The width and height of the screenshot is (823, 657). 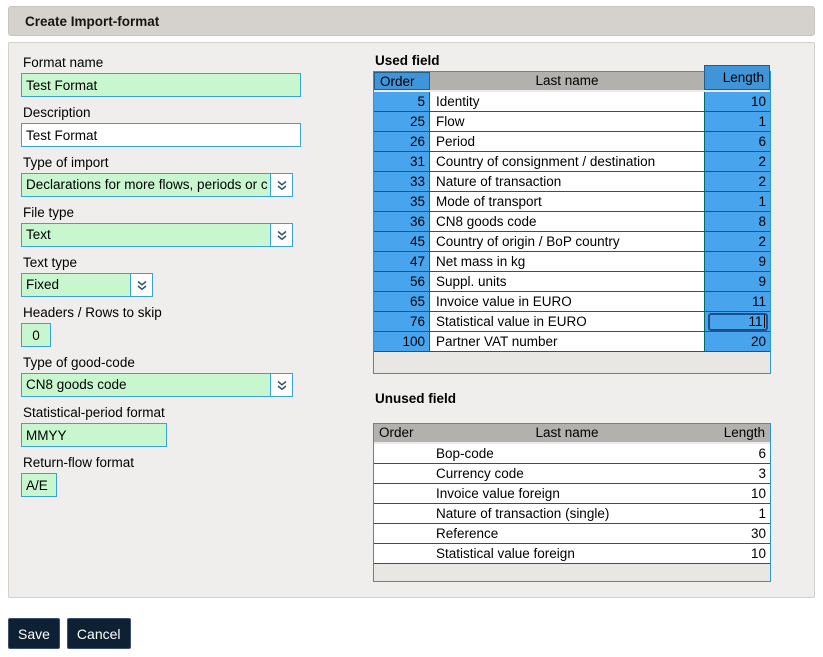 I want to click on table-row: 45 Country of origin / BoP country 2, so click(x=572, y=242).